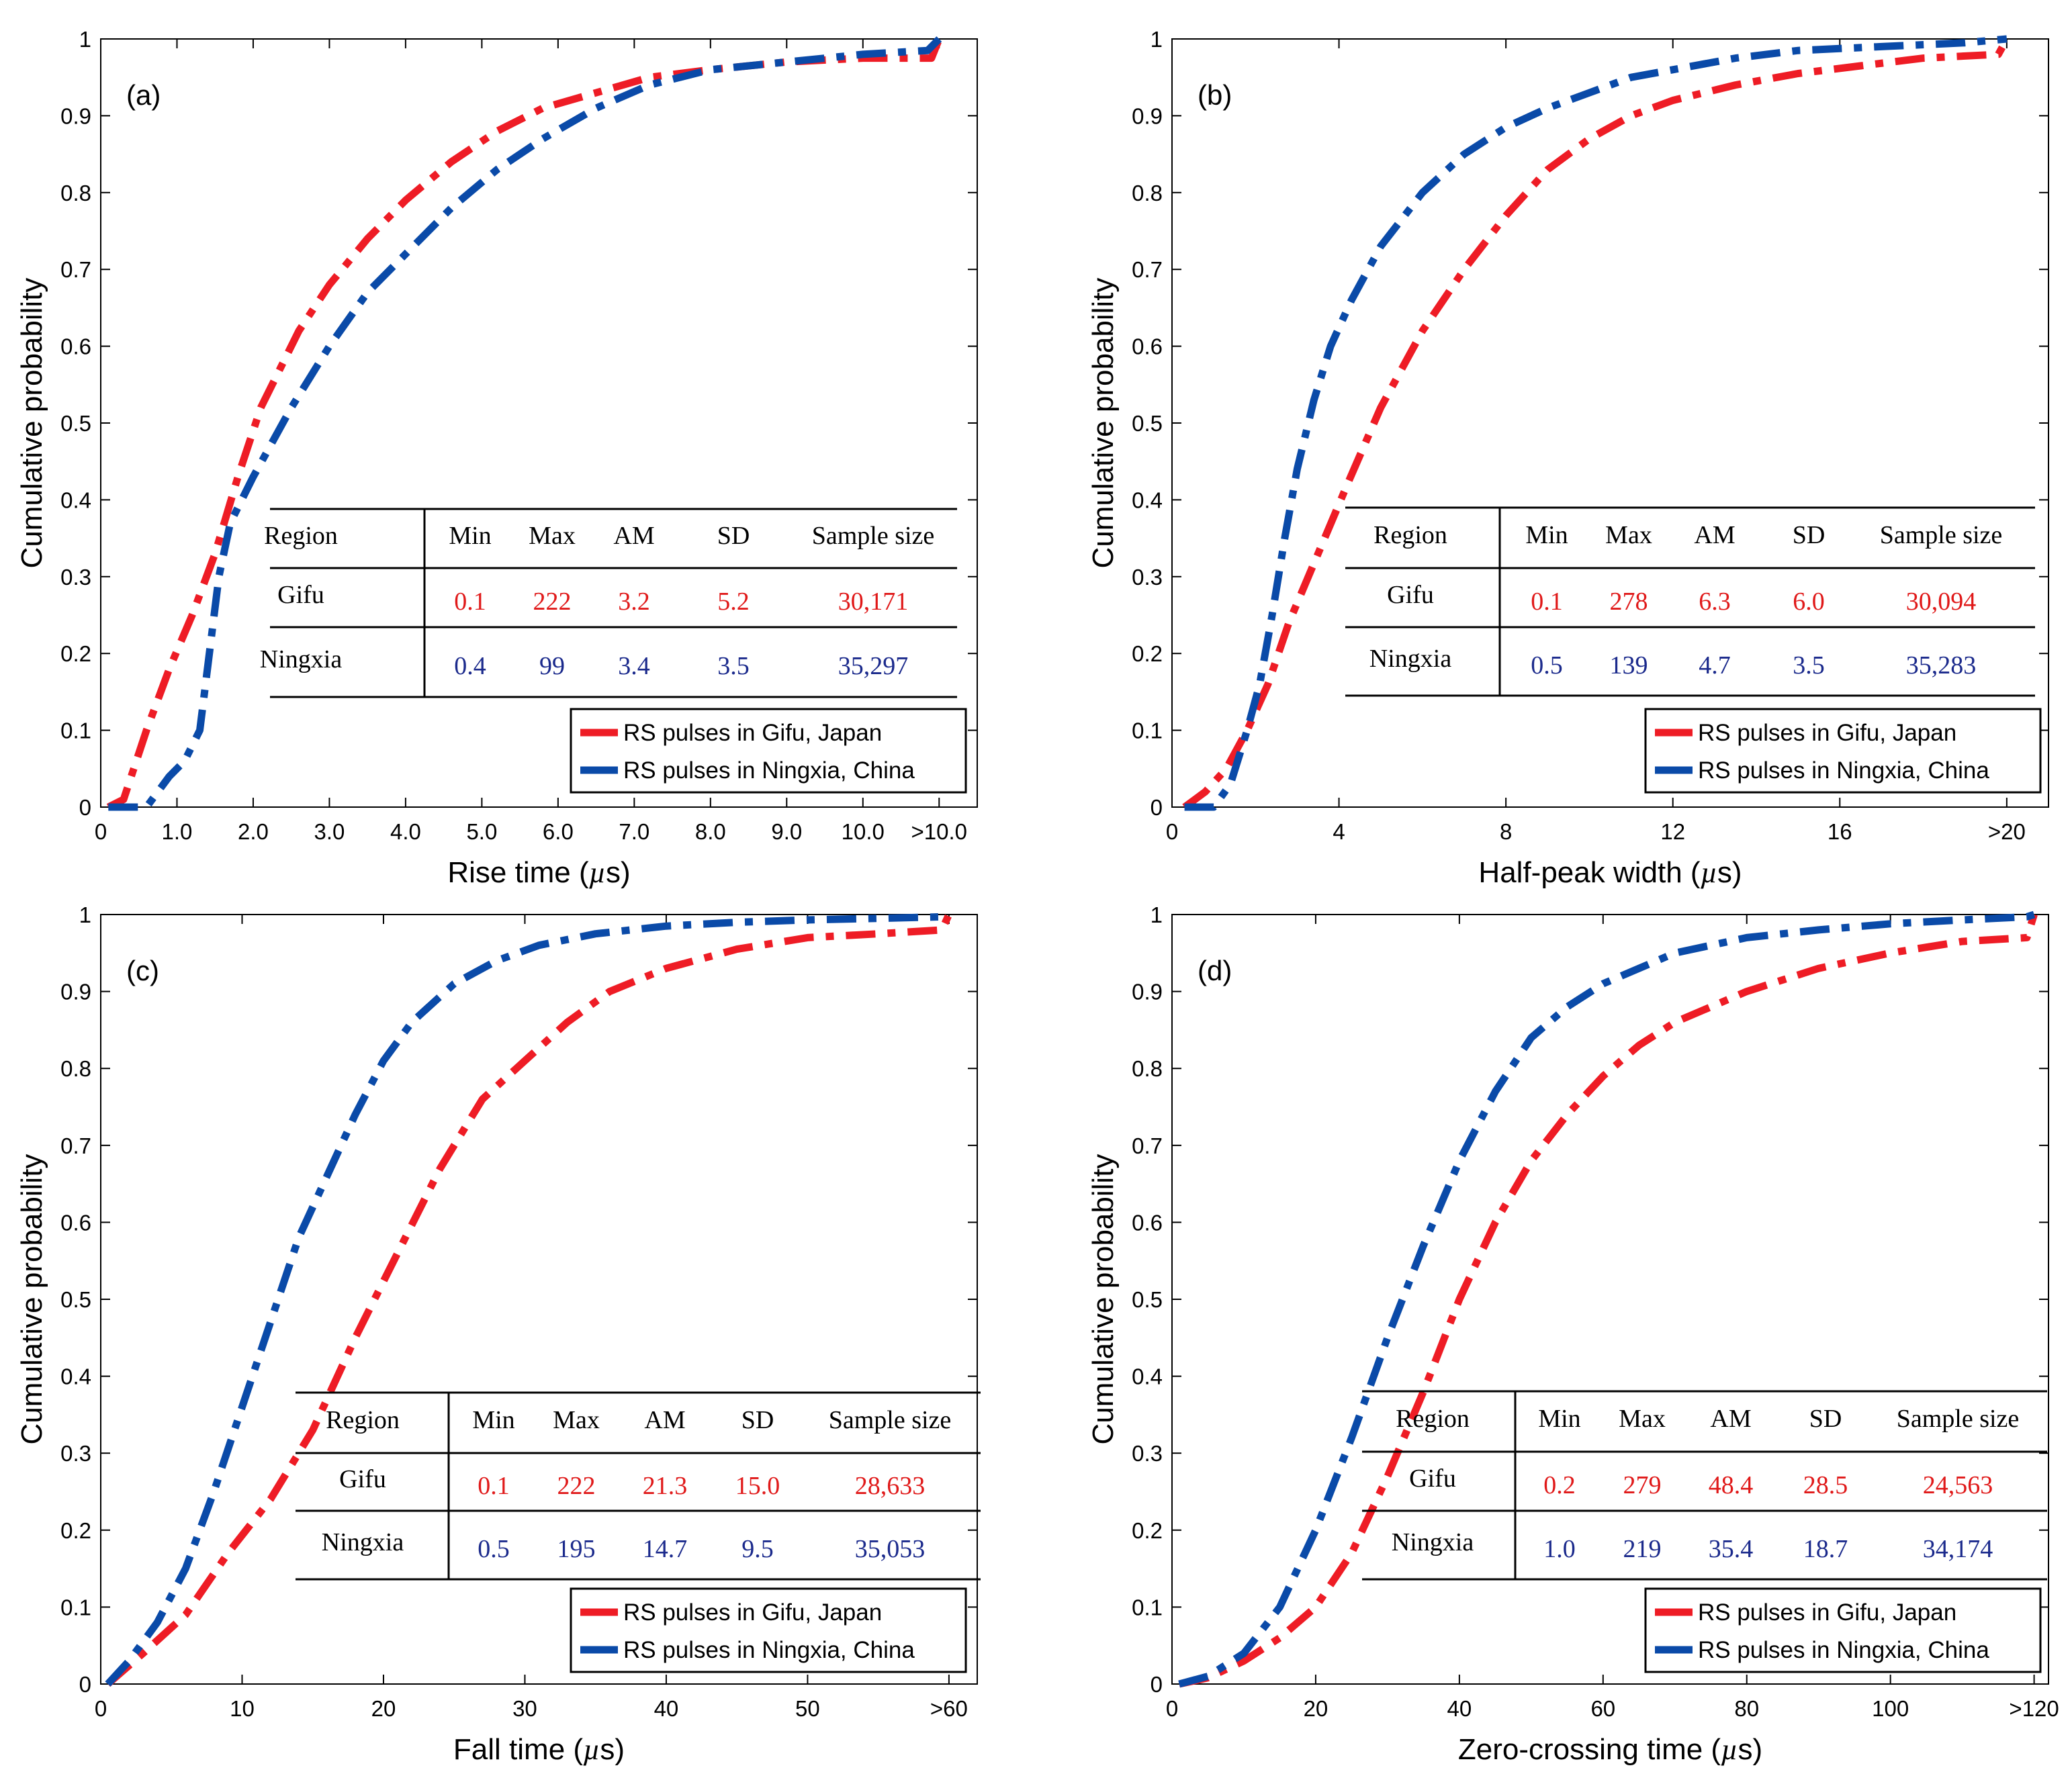 The width and height of the screenshot is (2072, 1774). What do you see at coordinates (1941, 602) in the screenshot?
I see `table-cell: 30,094` at bounding box center [1941, 602].